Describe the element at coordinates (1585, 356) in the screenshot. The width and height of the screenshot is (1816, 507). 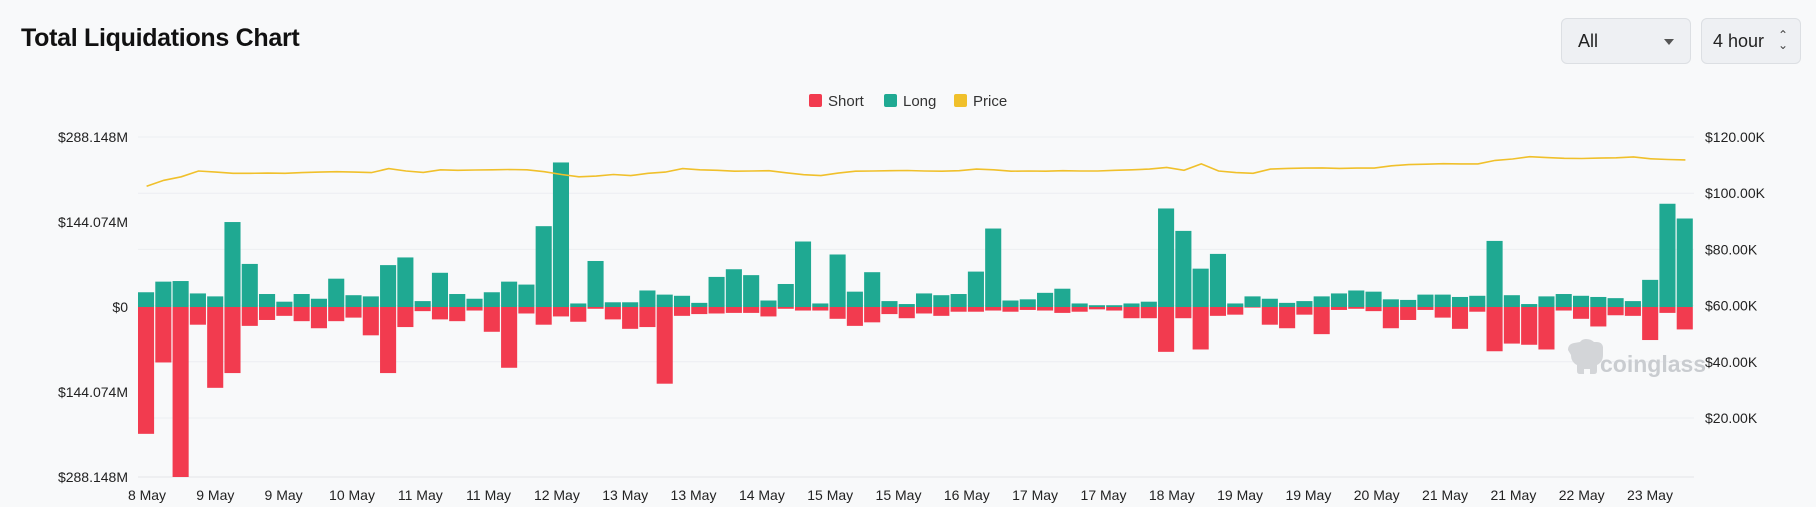
I see `coinglass-logo-icon` at that location.